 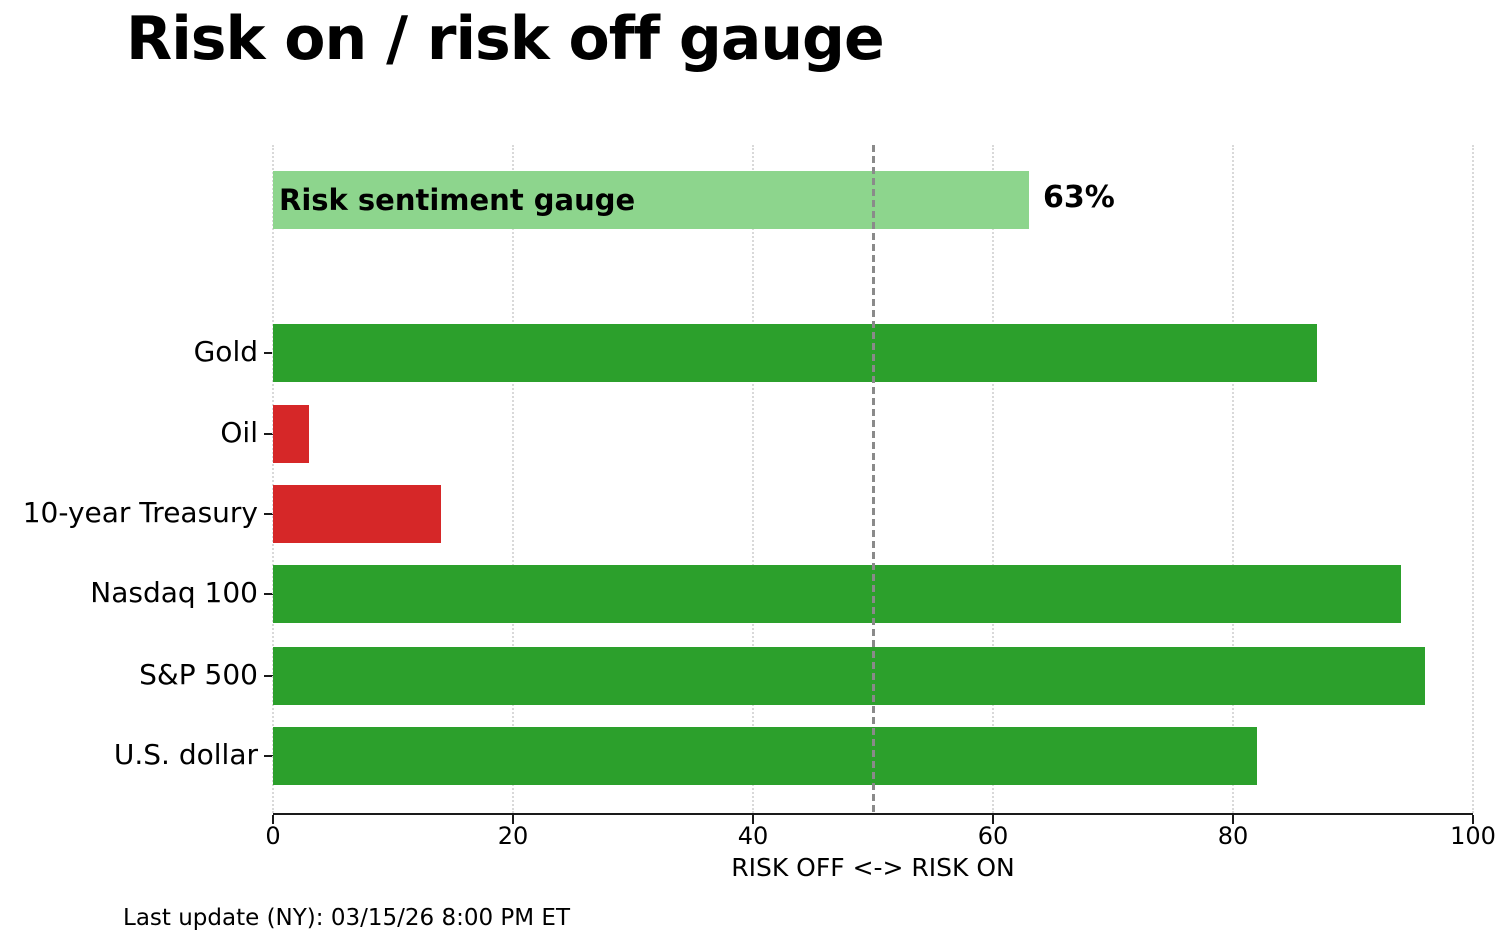 What do you see at coordinates (347, 918) in the screenshot?
I see `last-update-note: Last update (NY): 03/15/26 8:00 PM ET` at bounding box center [347, 918].